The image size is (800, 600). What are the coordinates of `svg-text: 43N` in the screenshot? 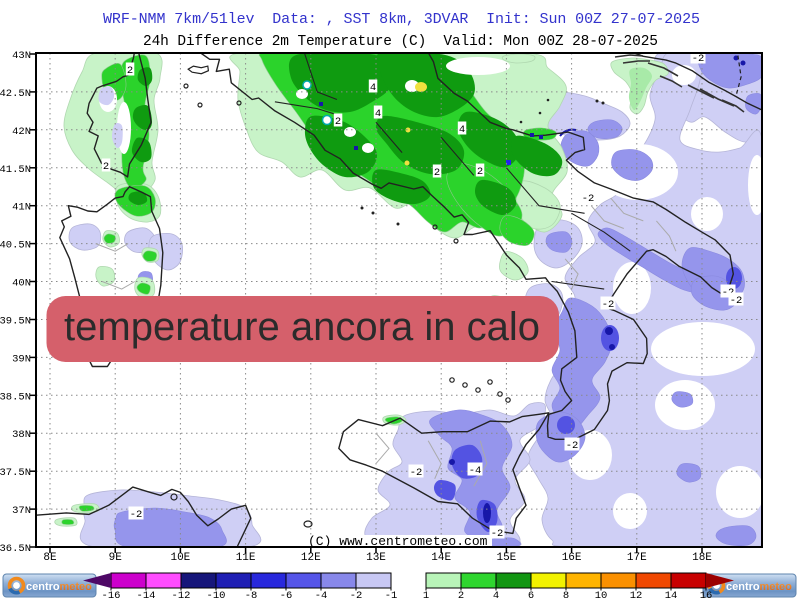 It's located at (21, 56).